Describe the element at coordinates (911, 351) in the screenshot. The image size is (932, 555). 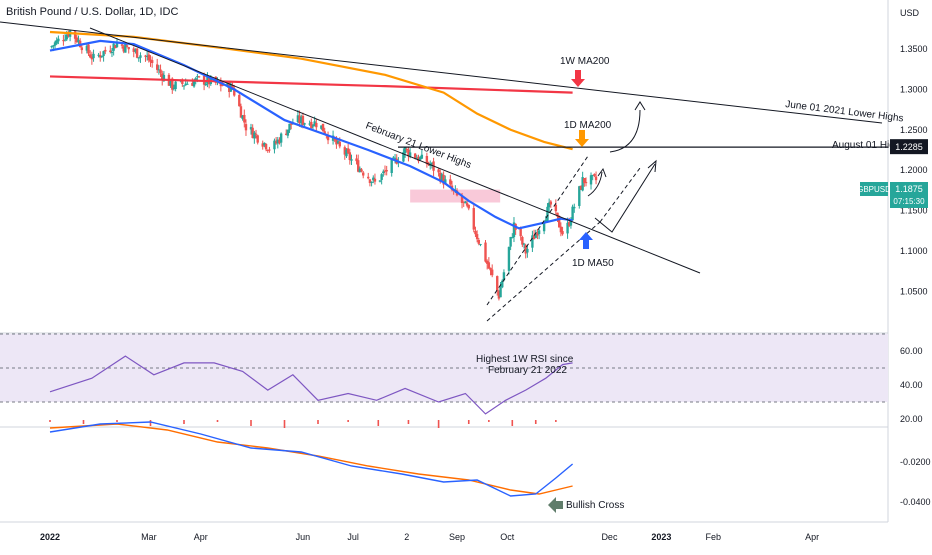
I see `rsi-tick-label: 60.00` at that location.